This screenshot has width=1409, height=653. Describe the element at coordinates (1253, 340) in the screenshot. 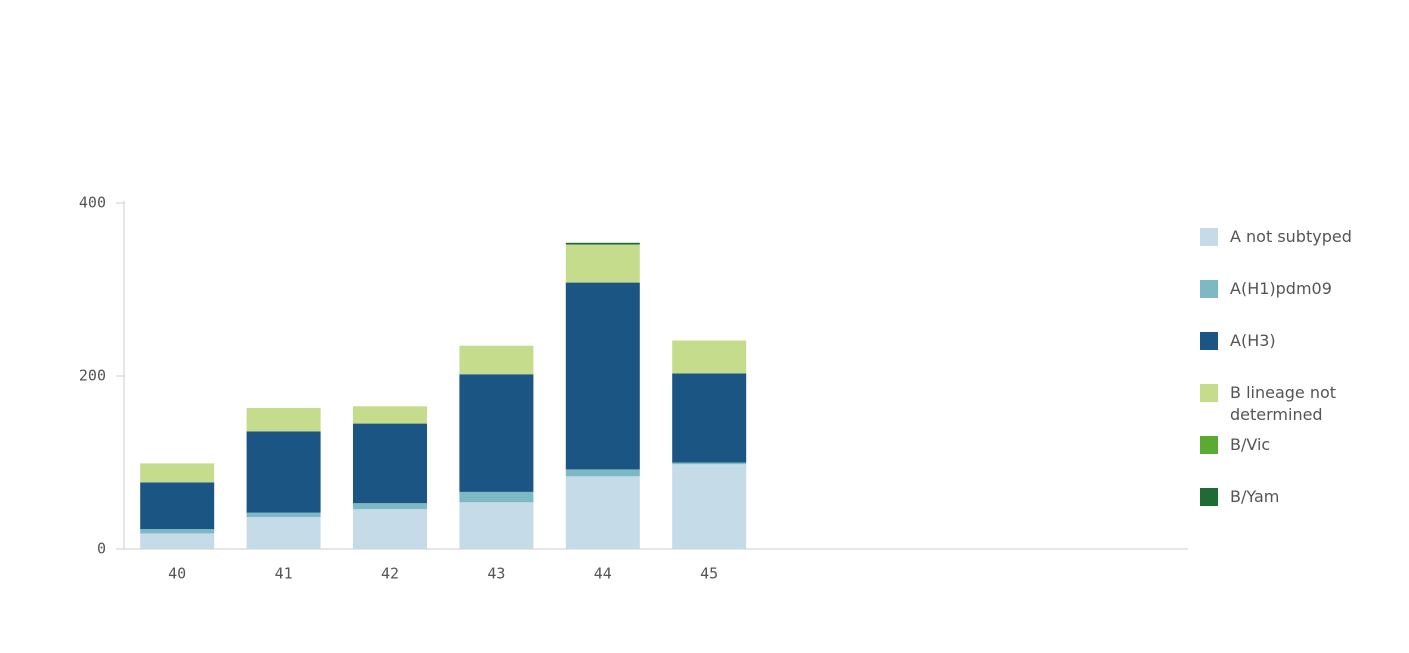

I see `legend-label: A(H3)` at that location.